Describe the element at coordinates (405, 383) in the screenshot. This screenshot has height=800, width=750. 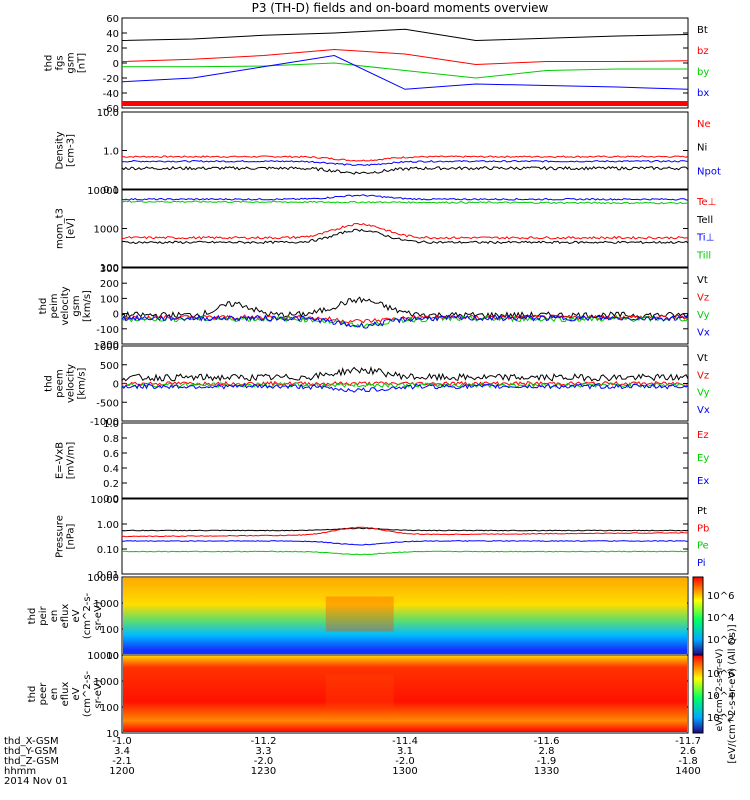
I see `vz-electron-line` at that location.